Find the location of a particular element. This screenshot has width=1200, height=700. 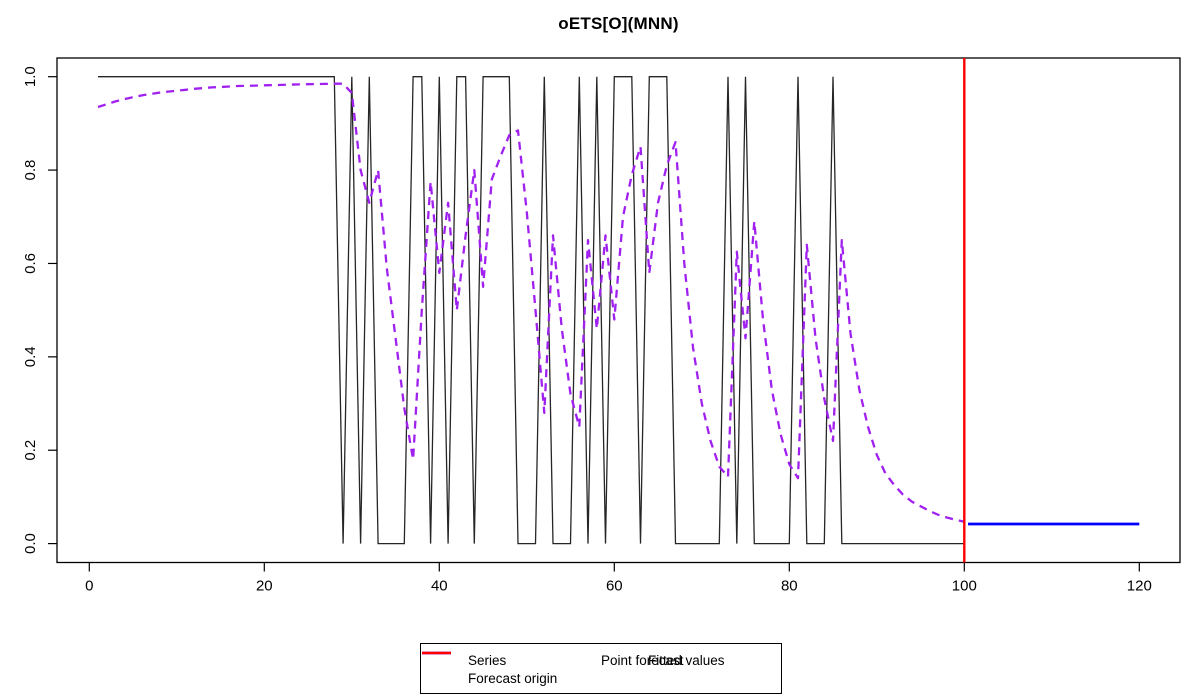

x-tick-label: 80 is located at coordinates (789, 586).